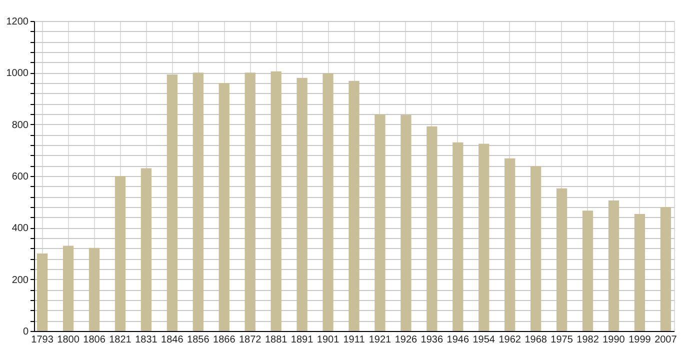 The image size is (700, 360). What do you see at coordinates (354, 340) in the screenshot?
I see `x-tick-label: 1911` at bounding box center [354, 340].